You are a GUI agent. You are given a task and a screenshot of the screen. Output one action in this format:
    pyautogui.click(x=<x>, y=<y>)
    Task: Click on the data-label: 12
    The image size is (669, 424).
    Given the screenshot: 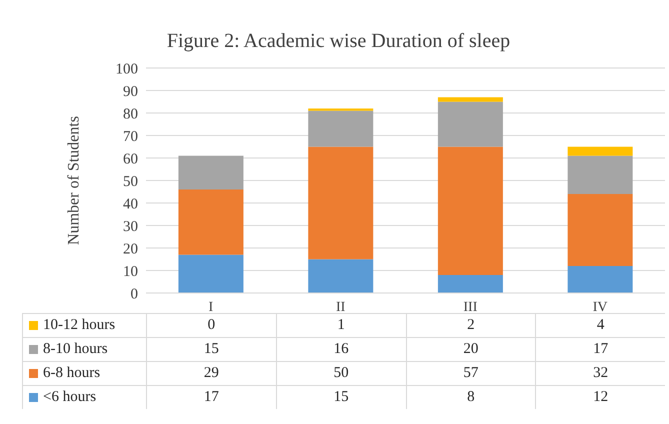 What is the action you would take?
    pyautogui.click(x=600, y=397)
    